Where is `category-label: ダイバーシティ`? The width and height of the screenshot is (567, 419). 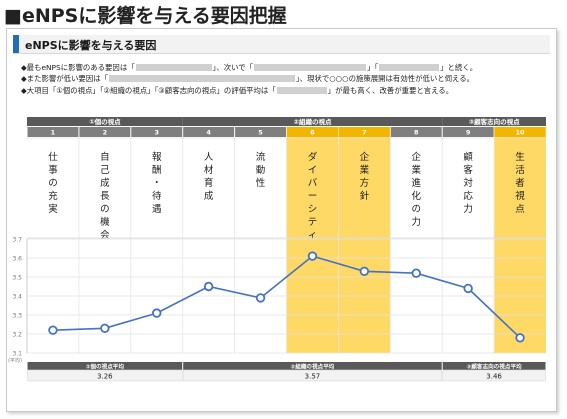
category-label: ダイバーシティ is located at coordinates (313, 196).